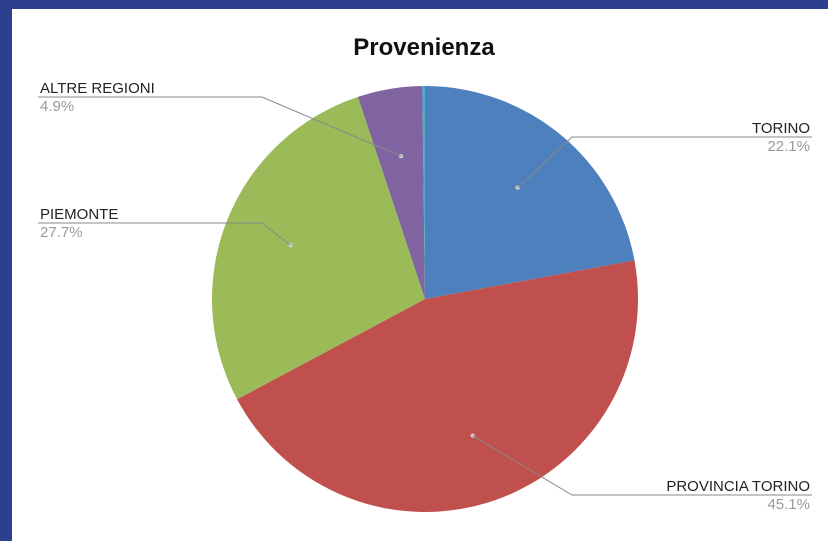 The image size is (828, 541). What do you see at coordinates (788, 504) in the screenshot?
I see `slice-percent-provincia-torino: 45.1%` at bounding box center [788, 504].